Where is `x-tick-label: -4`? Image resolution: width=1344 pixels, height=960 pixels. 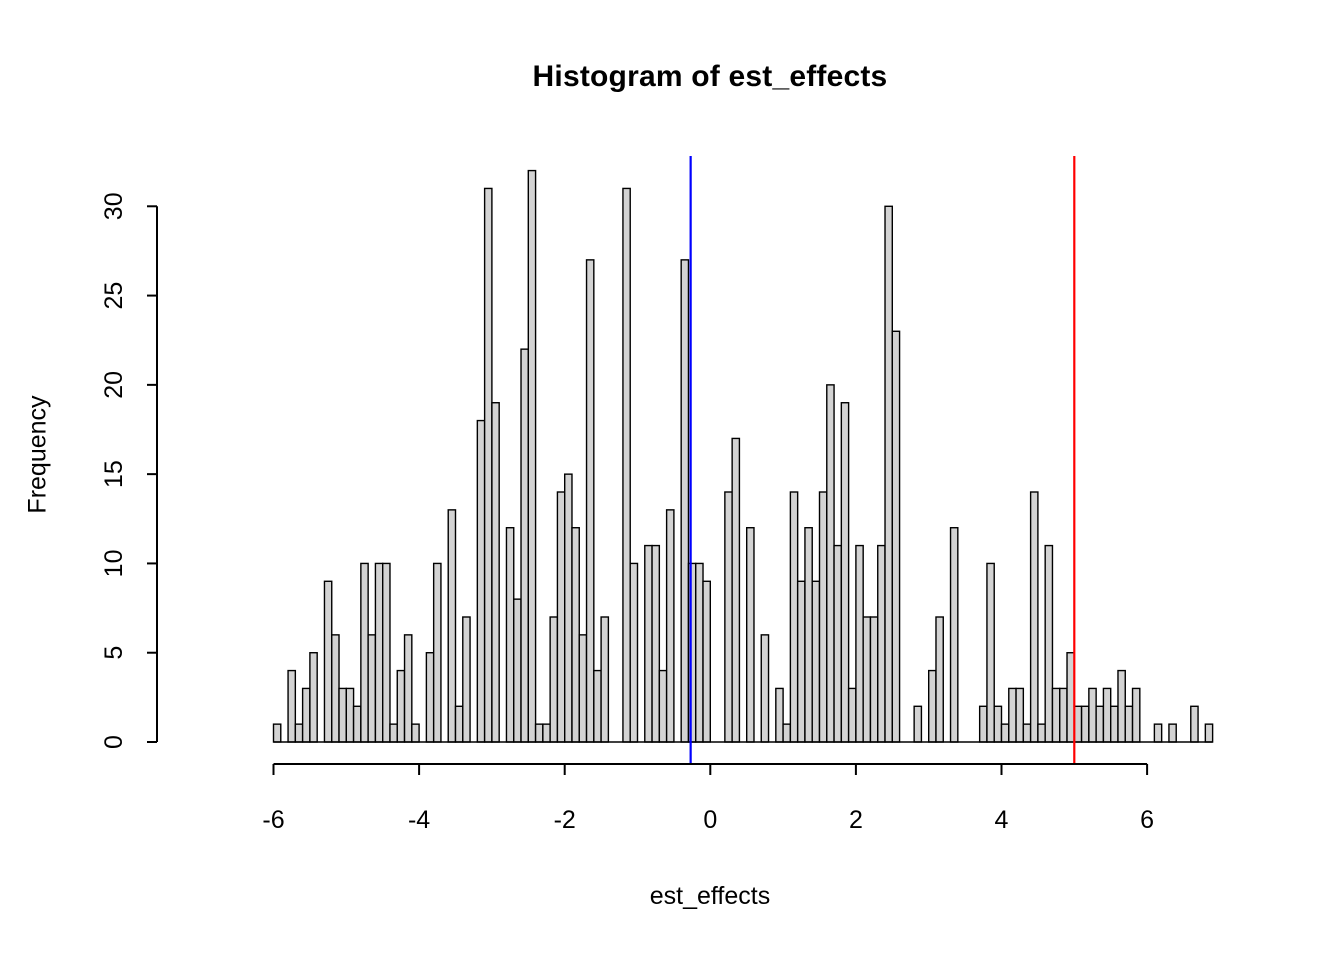
x-tick-label: -4 is located at coordinates (419, 820).